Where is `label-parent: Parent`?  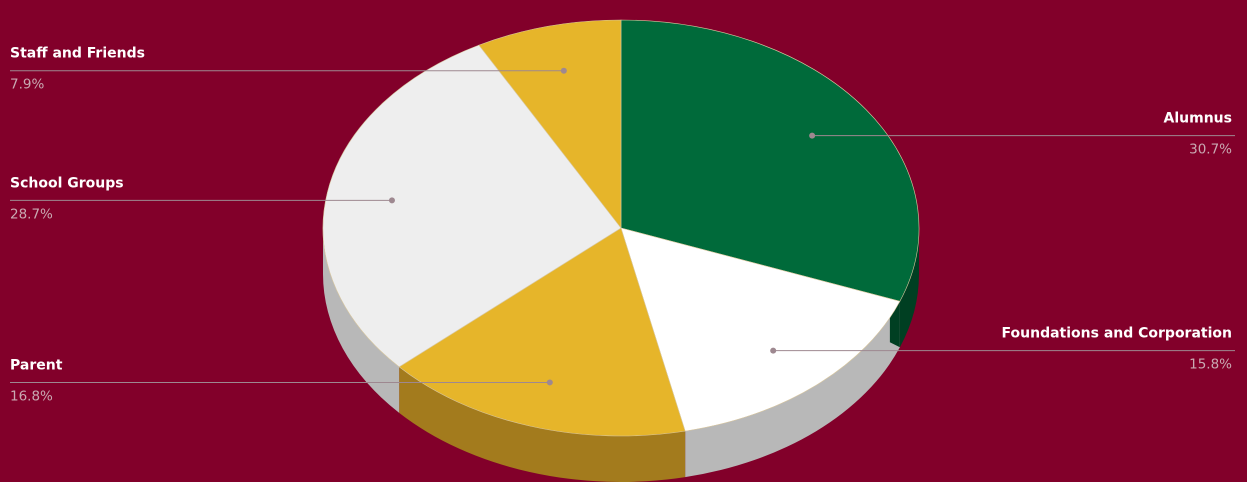
label-parent: Parent is located at coordinates (36, 365).